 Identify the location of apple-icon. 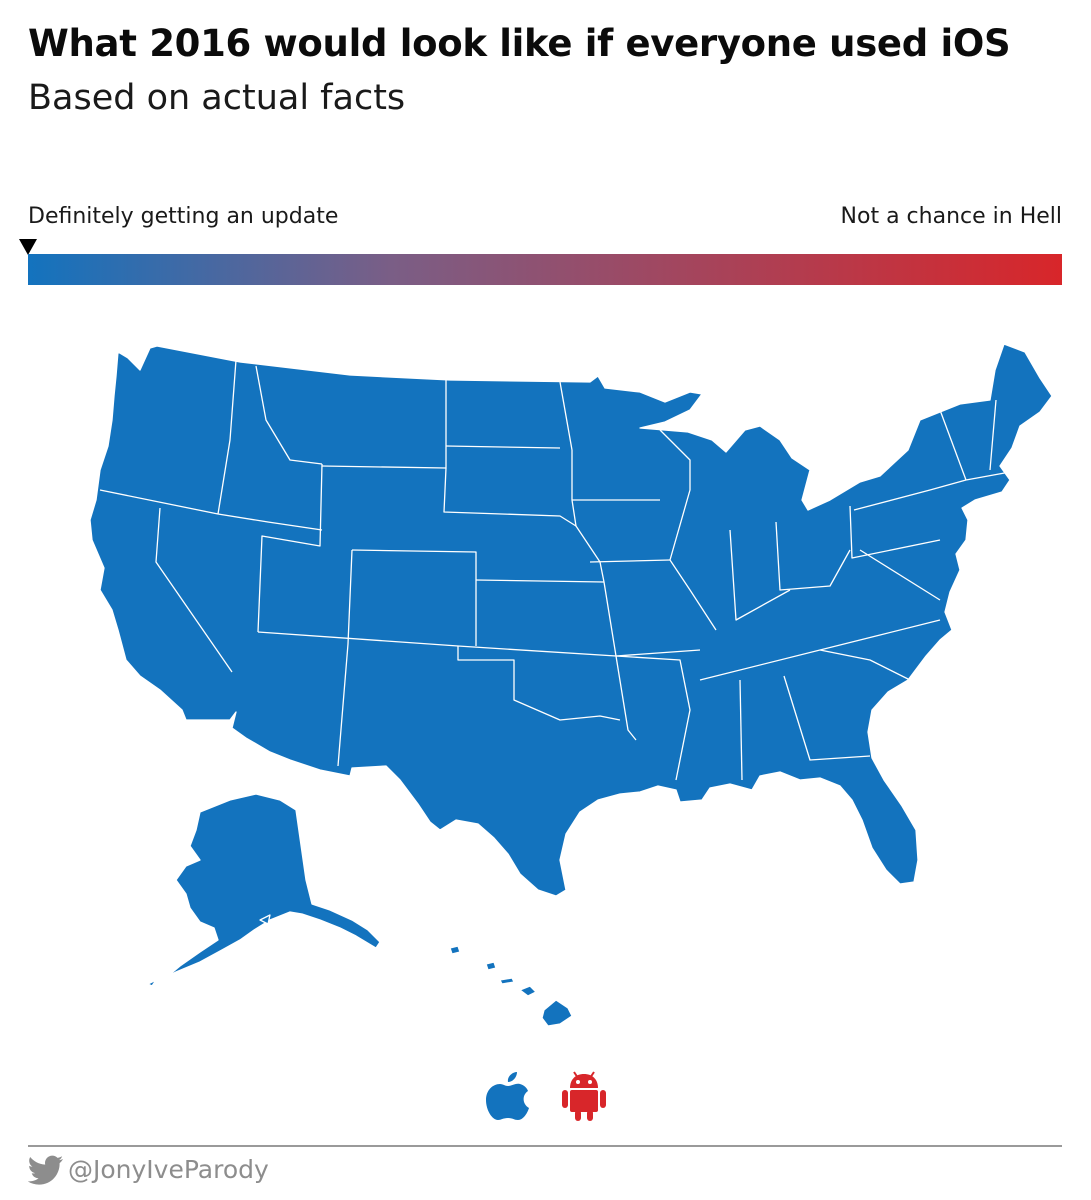
(507, 1096).